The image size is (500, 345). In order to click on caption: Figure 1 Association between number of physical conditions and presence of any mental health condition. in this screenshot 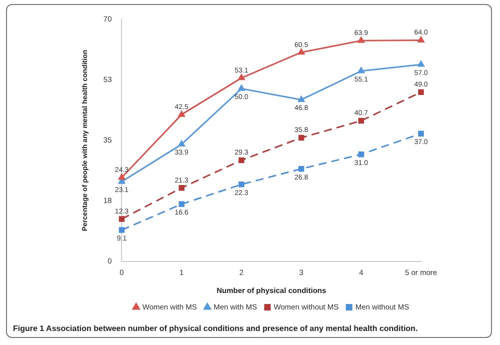, I will do `click(215, 328)`.